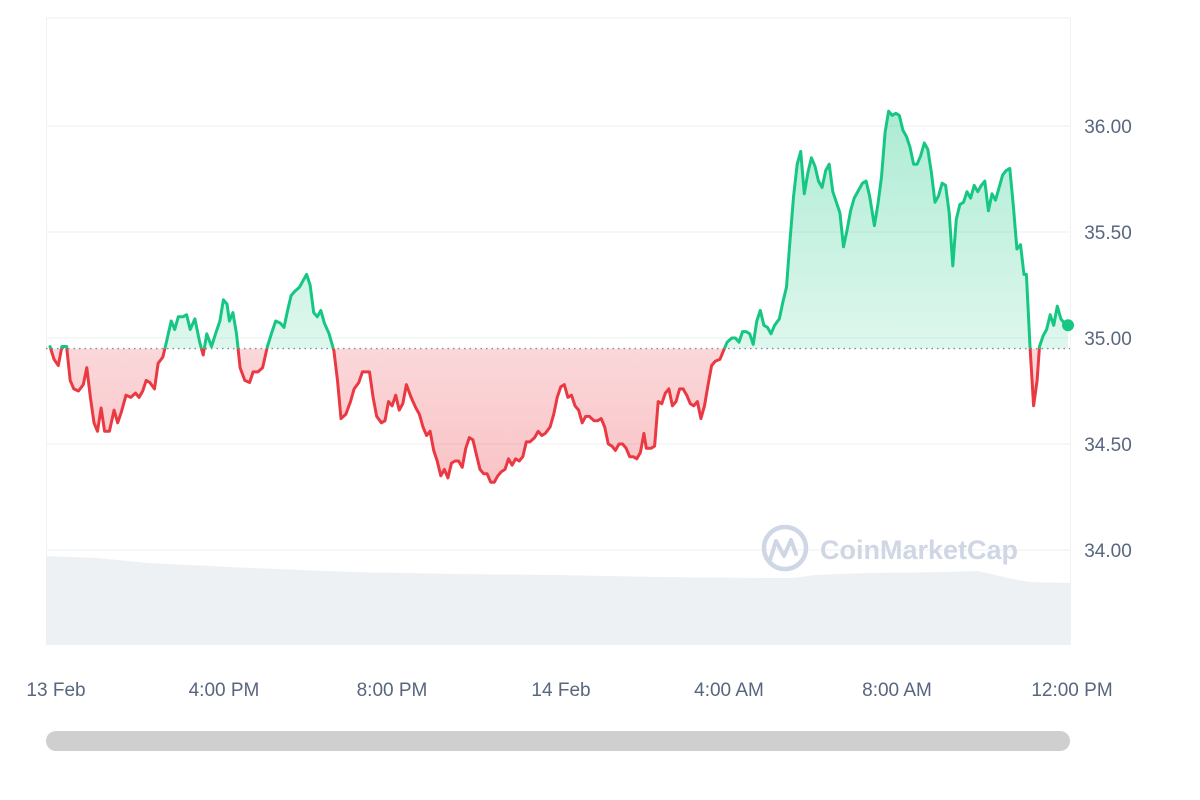 This screenshot has width=1200, height=800. I want to click on coinmarketcap-watermark: CoinMarketCap, so click(889, 548).